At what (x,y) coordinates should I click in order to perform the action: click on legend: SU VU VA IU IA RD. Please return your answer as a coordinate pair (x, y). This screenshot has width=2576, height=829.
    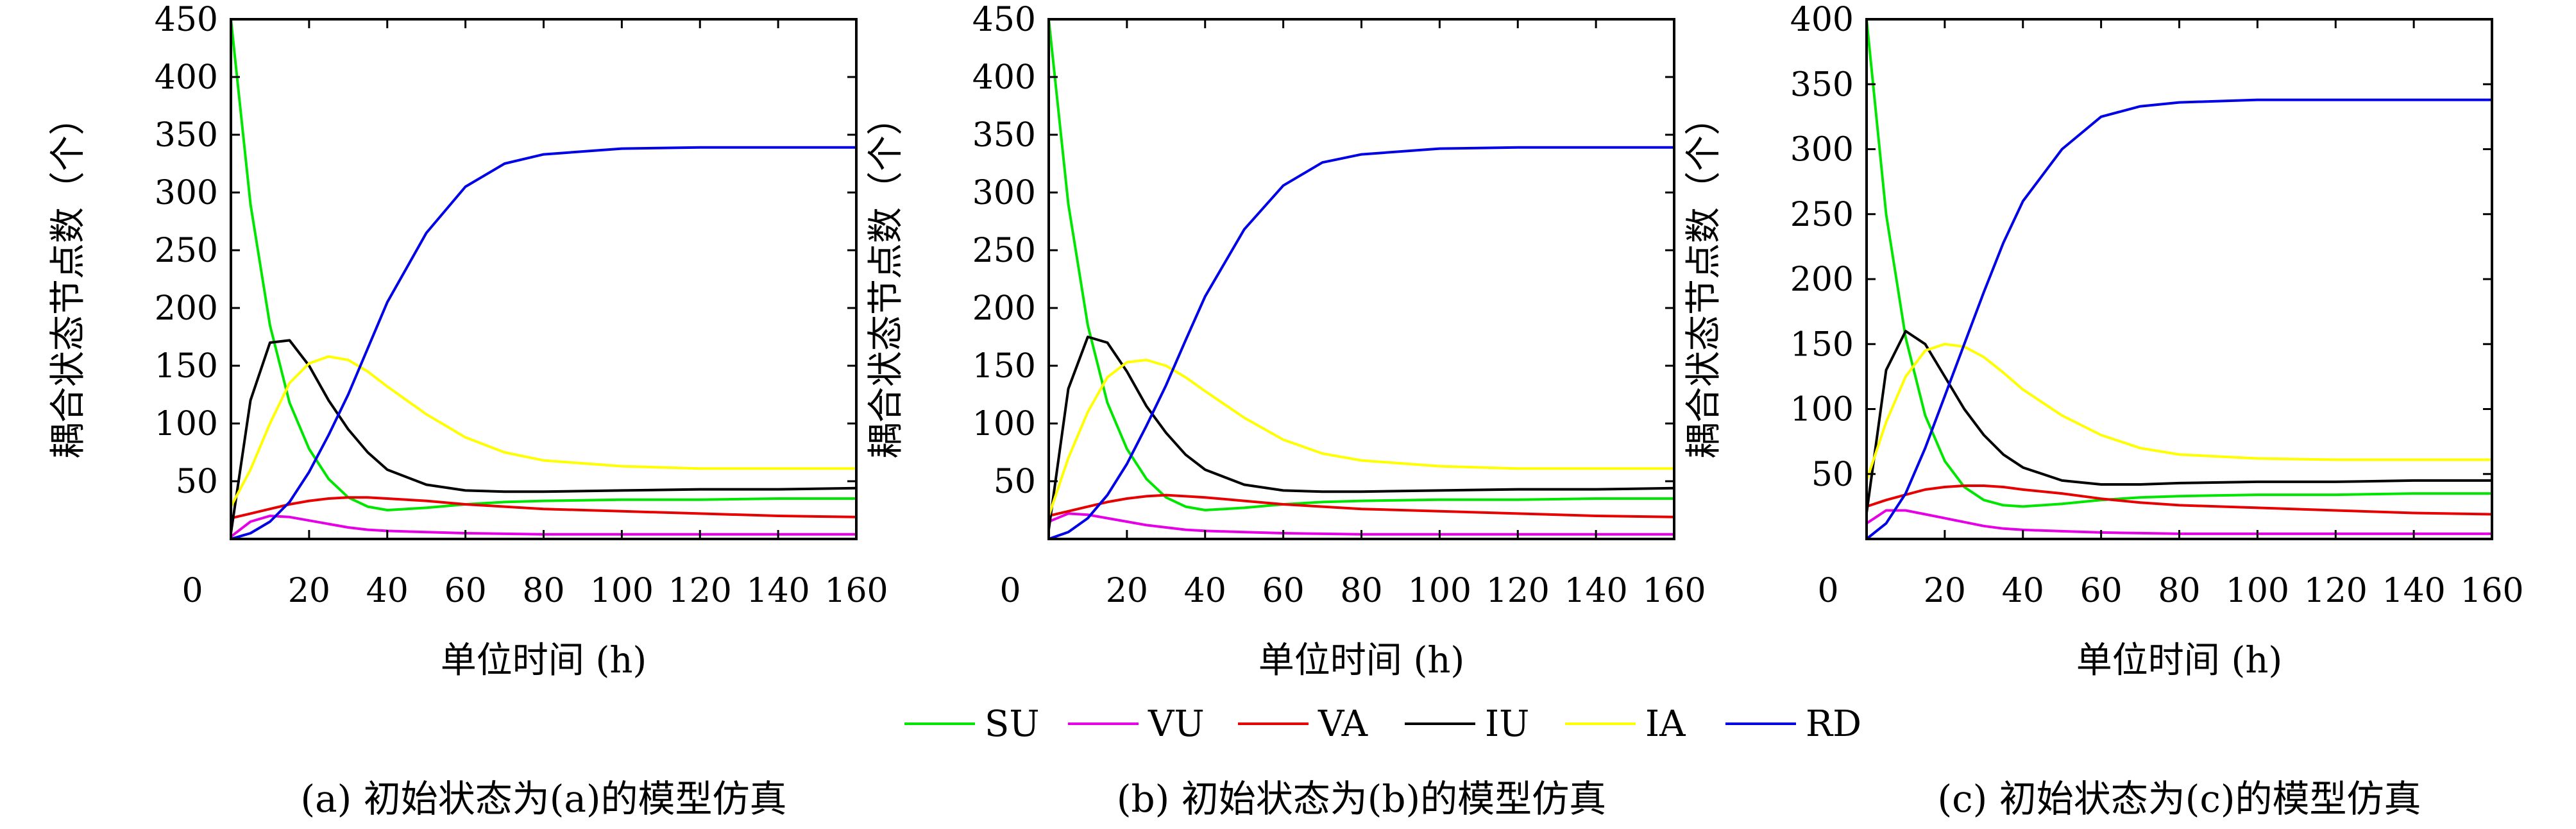
    Looking at the image, I should click on (1382, 724).